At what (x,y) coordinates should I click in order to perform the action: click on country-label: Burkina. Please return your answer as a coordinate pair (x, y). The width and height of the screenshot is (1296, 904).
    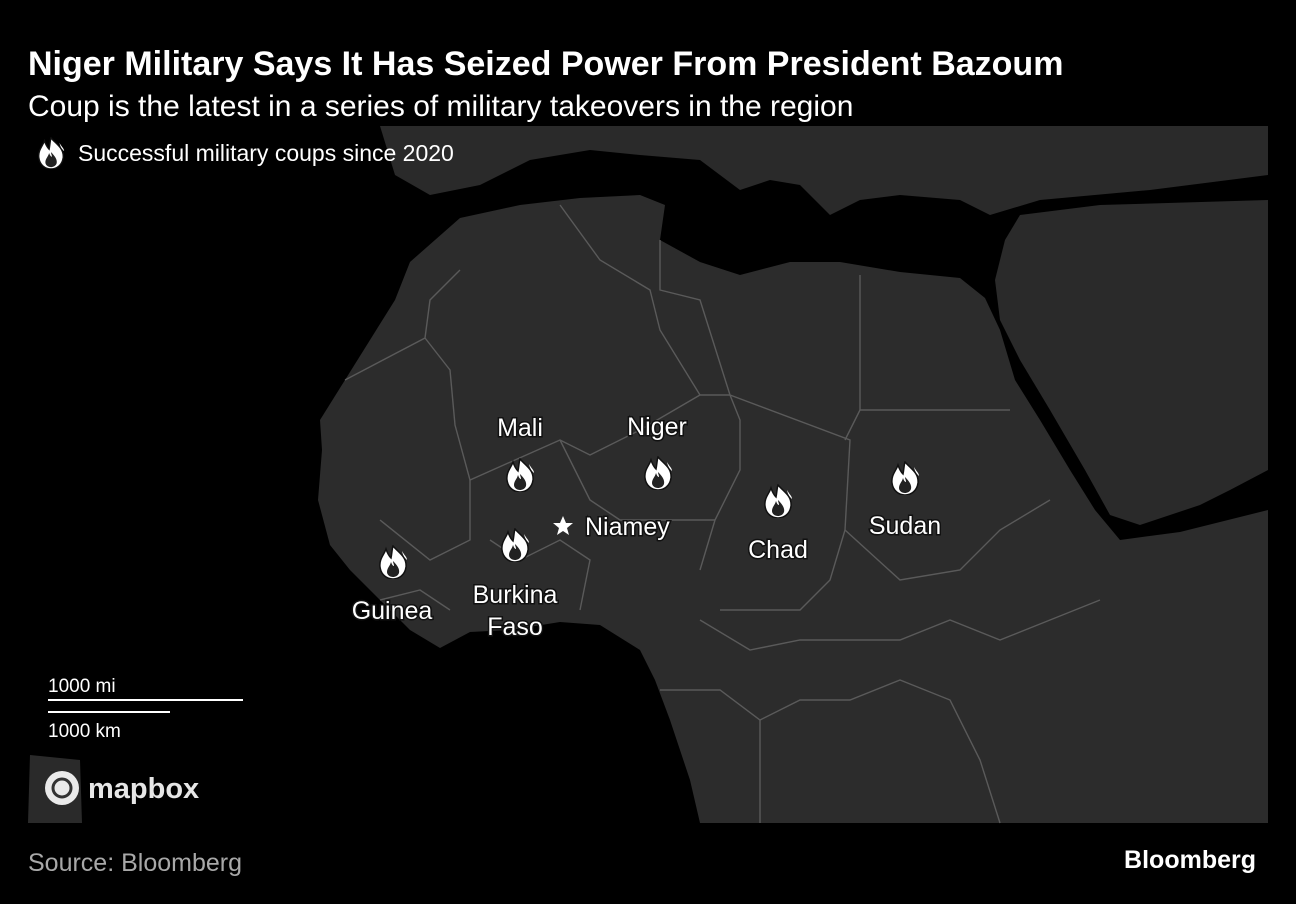
    Looking at the image, I should click on (515, 595).